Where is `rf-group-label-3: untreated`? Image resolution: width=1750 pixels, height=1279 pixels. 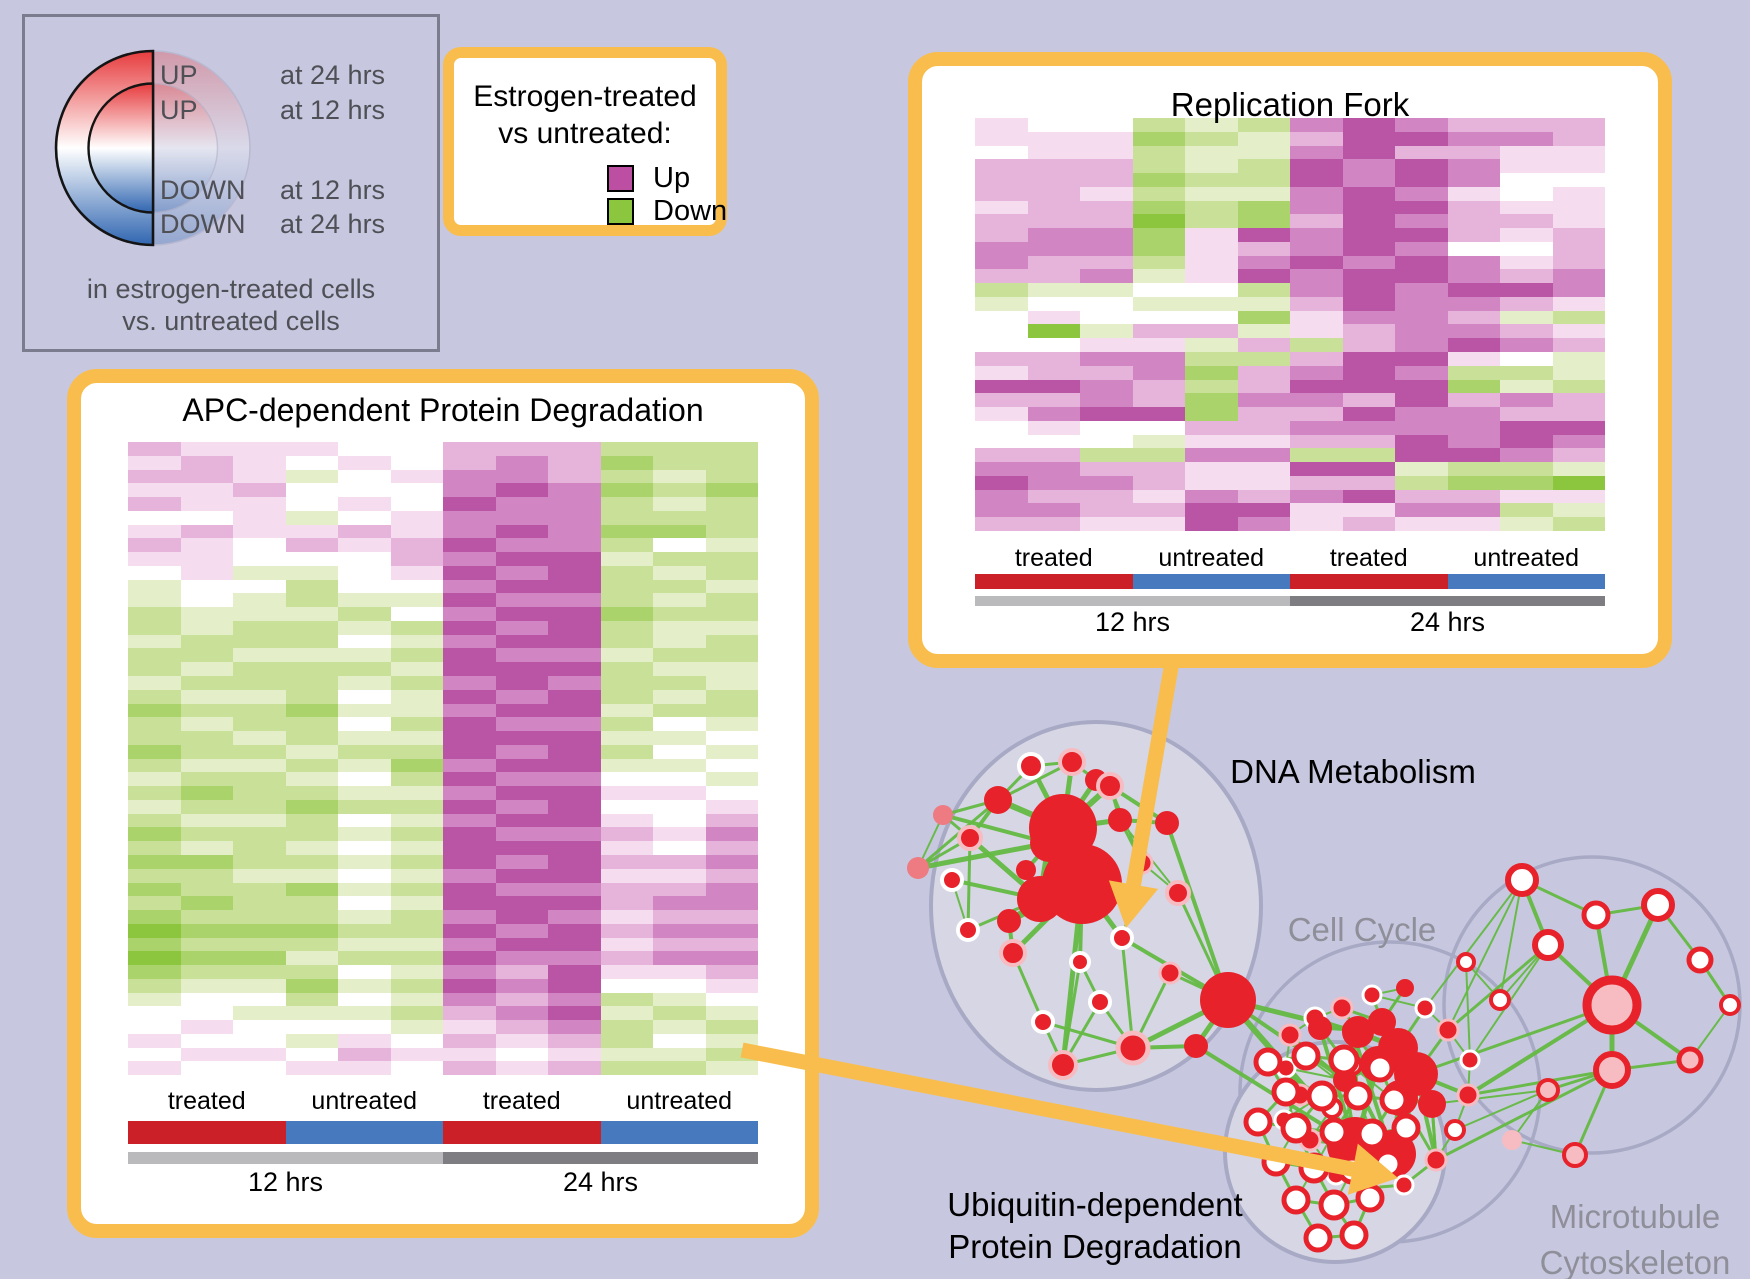
rf-group-label-3: untreated is located at coordinates (1526, 558).